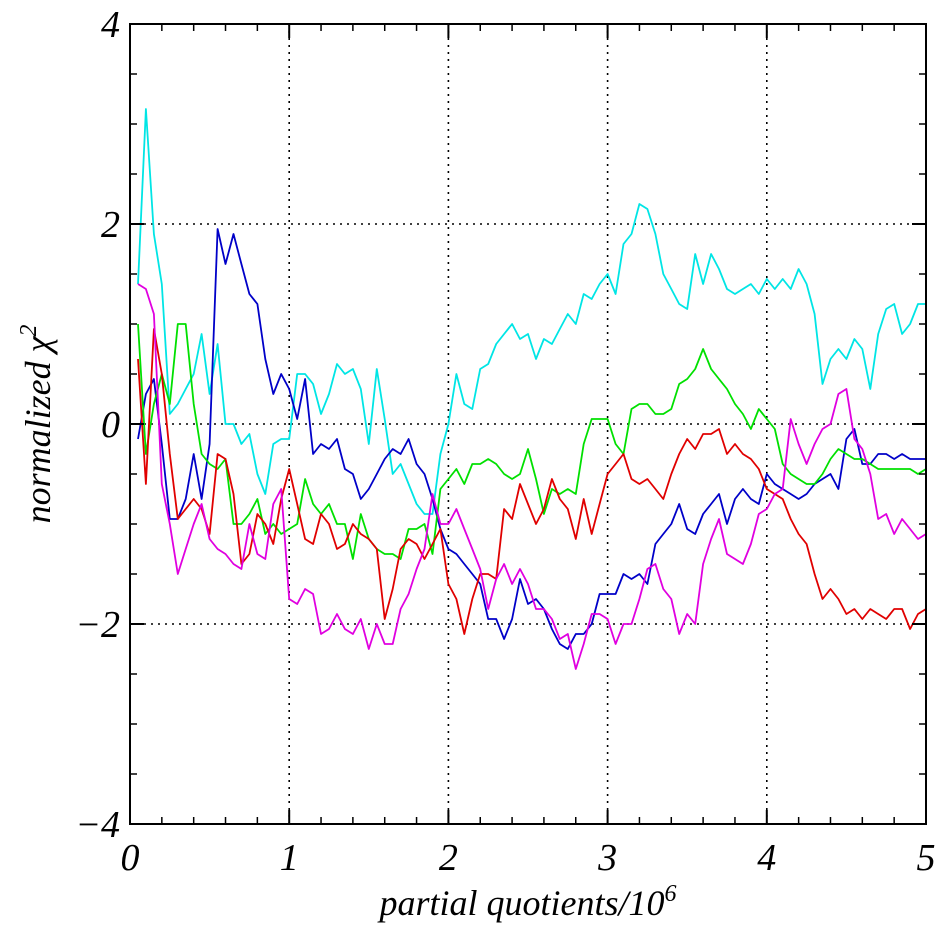 The width and height of the screenshot is (938, 933). Describe the element at coordinates (289, 858) in the screenshot. I see `x-tick-label: 1` at that location.